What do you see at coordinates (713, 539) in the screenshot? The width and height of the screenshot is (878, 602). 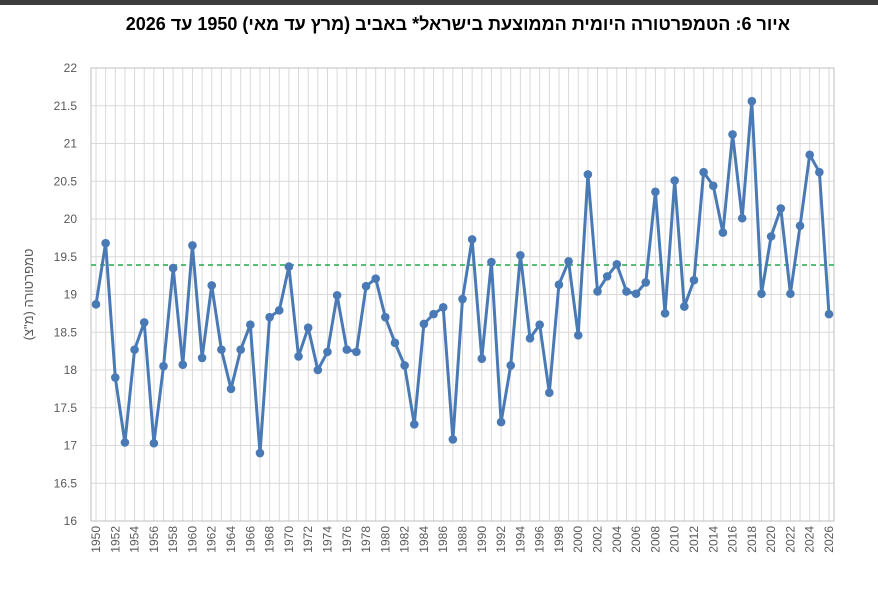 I see `x-tick-label: 2014` at bounding box center [713, 539].